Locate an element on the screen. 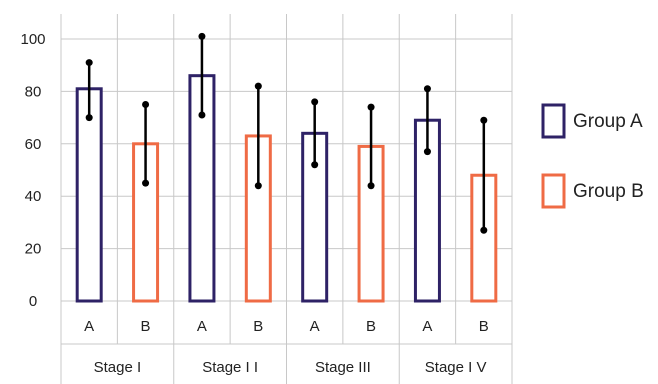 The height and width of the screenshot is (384, 658). x-stage-label: Stage III is located at coordinates (343, 367).